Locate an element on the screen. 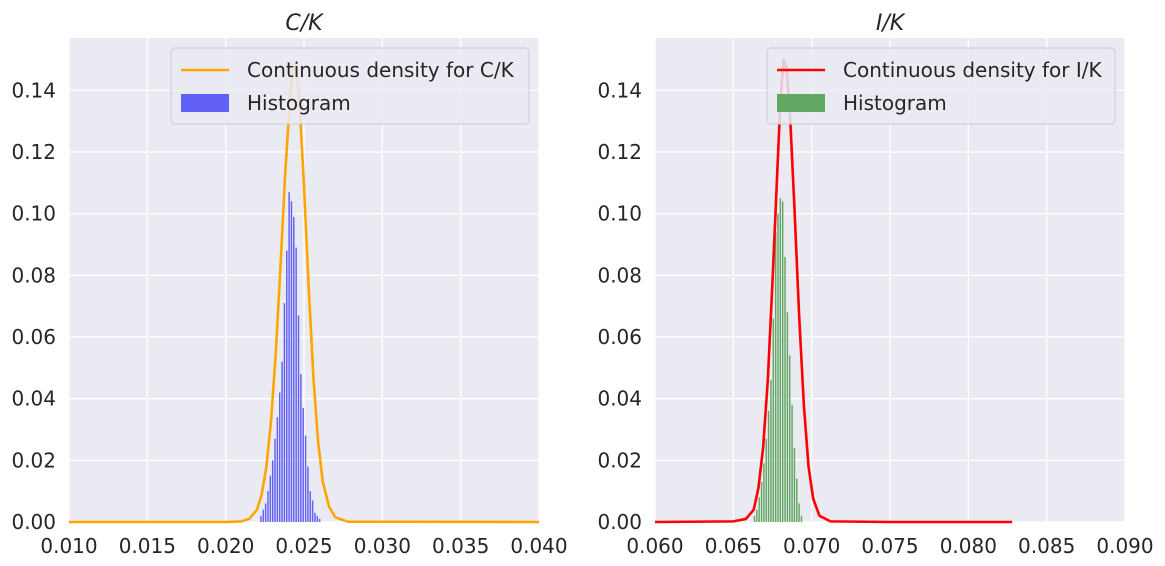 This screenshot has height=566, width=1165. right-y-tick-label-4: 0.08 is located at coordinates (619, 275).